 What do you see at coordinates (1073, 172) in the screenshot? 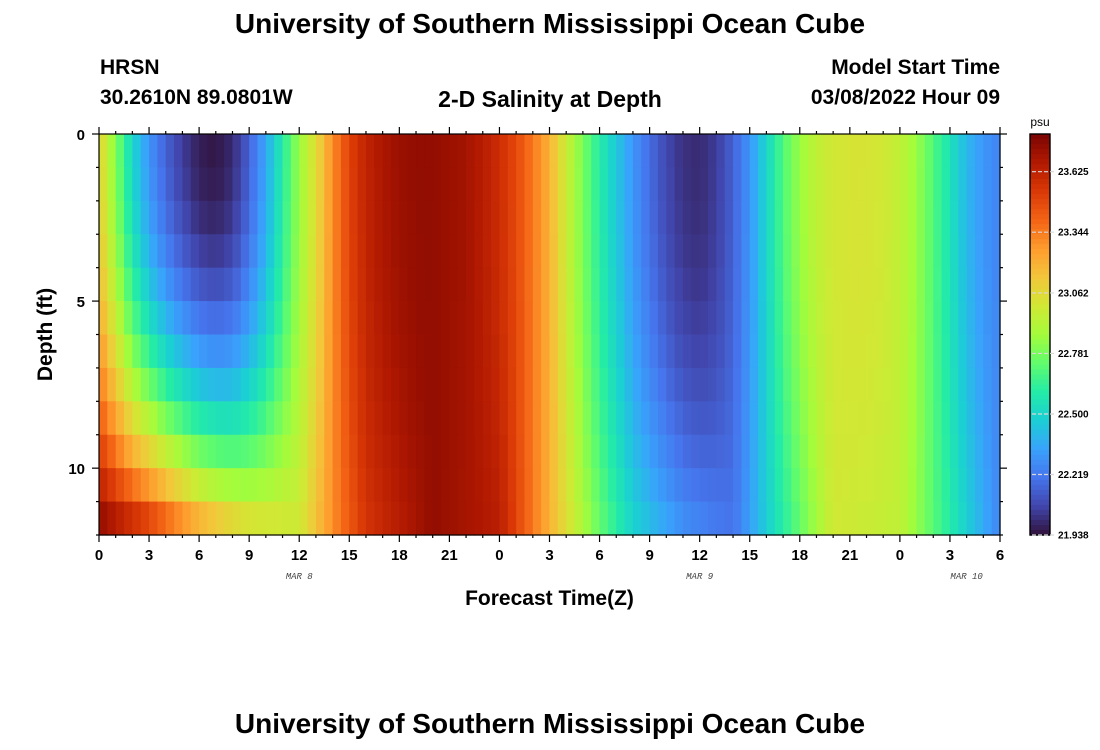
I see `colorbar-tick-label: 23.625` at bounding box center [1073, 172].